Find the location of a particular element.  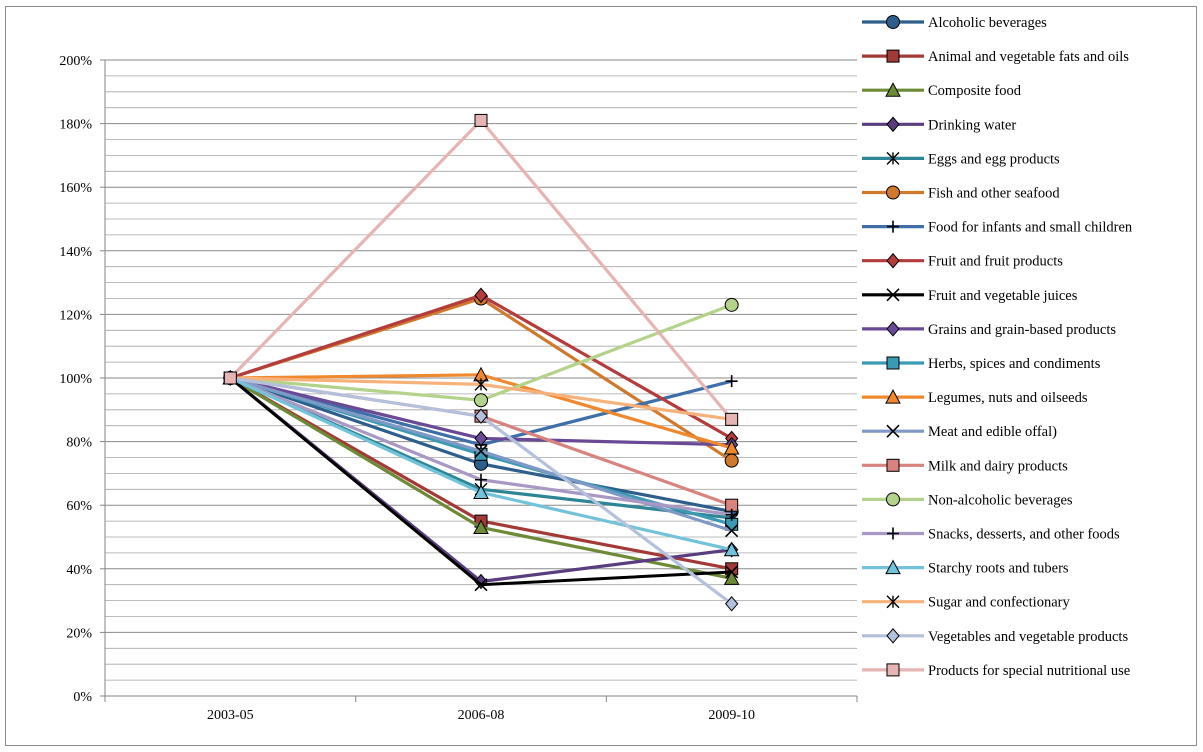

y-tick-label: 140% is located at coordinates (75, 252).